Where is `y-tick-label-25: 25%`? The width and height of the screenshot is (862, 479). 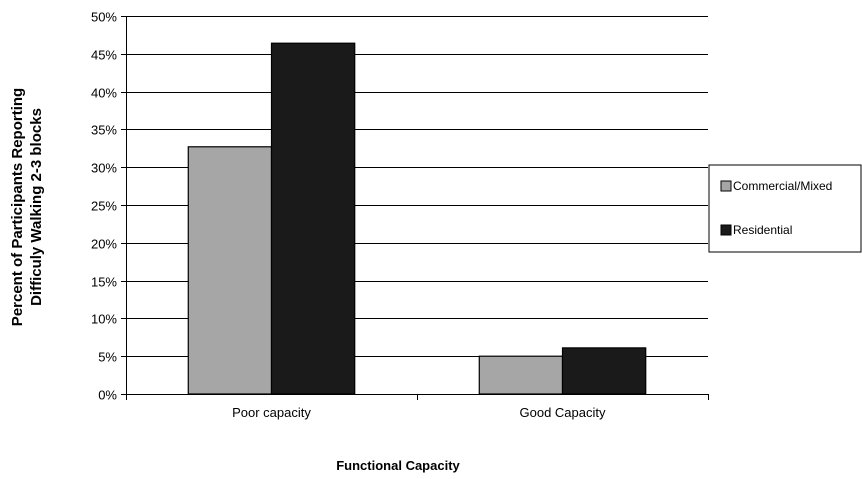
y-tick-label-25: 25% is located at coordinates (104, 206).